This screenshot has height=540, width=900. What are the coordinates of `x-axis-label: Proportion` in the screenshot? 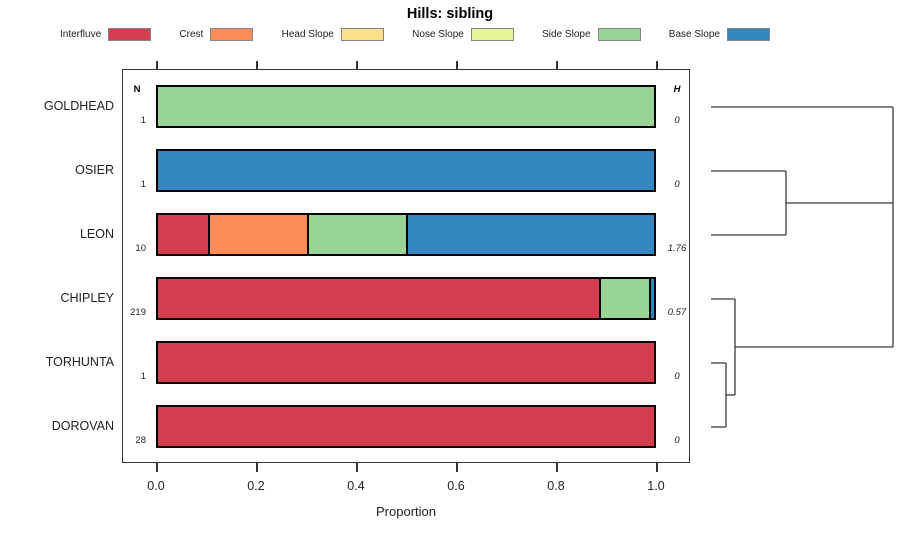 It's located at (406, 511).